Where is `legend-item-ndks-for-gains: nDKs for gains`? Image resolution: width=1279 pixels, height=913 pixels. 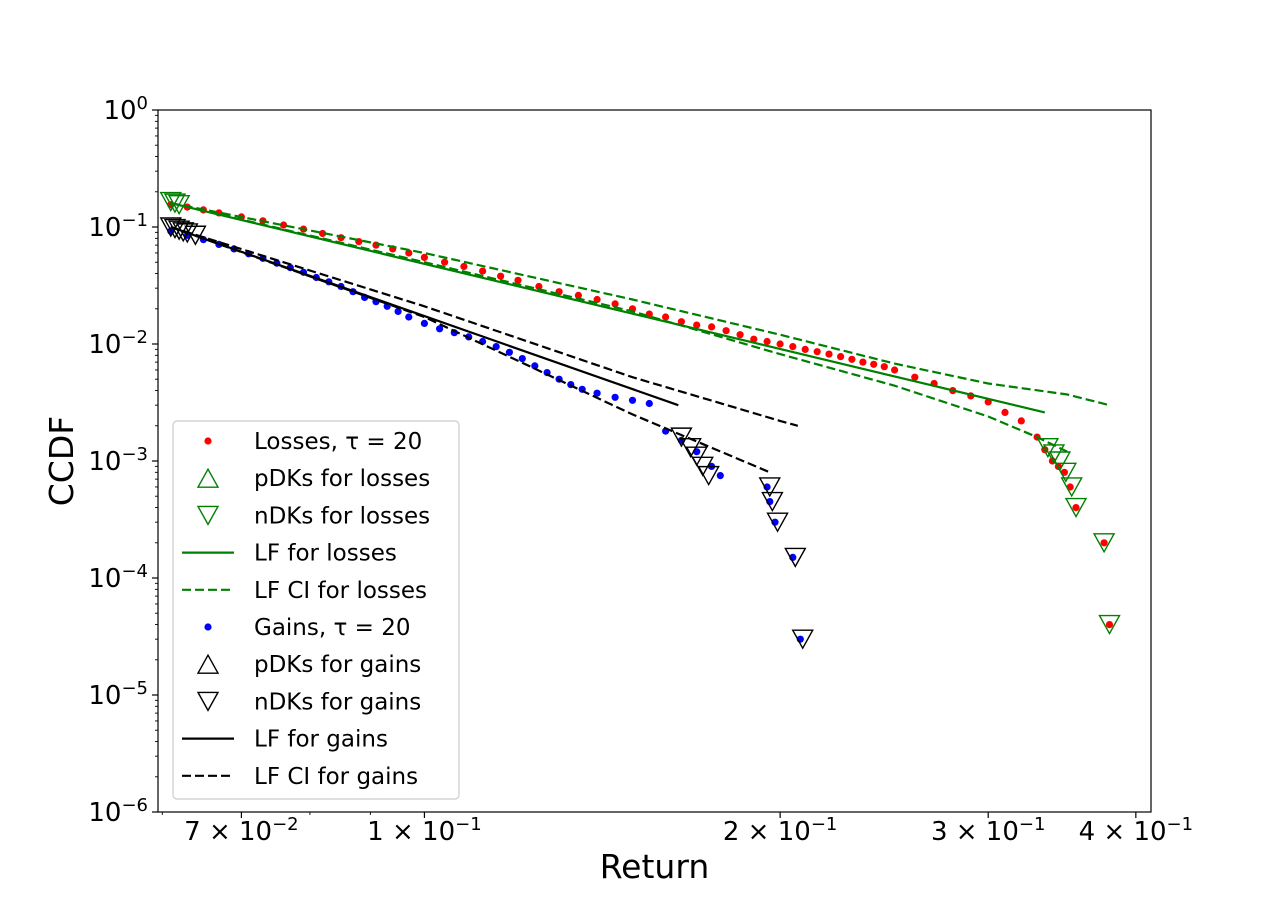 legend-item-ndks-for-gains: nDKs for gains is located at coordinates (308, 702).